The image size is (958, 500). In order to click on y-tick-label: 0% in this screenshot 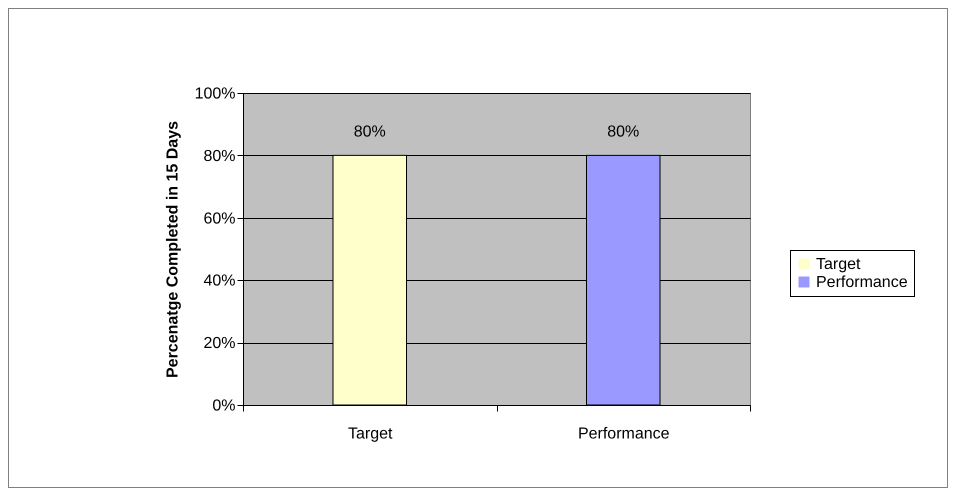, I will do `click(224, 406)`.